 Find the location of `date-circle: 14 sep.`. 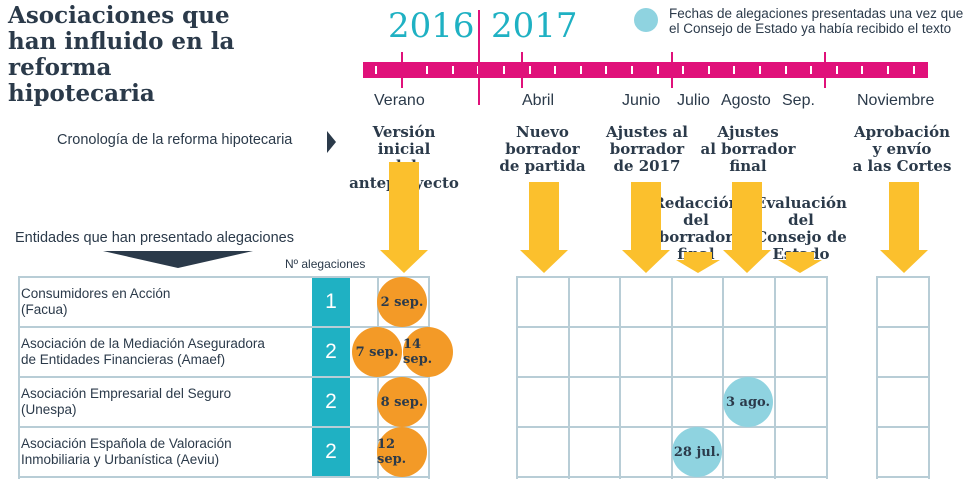

date-circle: 14 sep. is located at coordinates (428, 352).